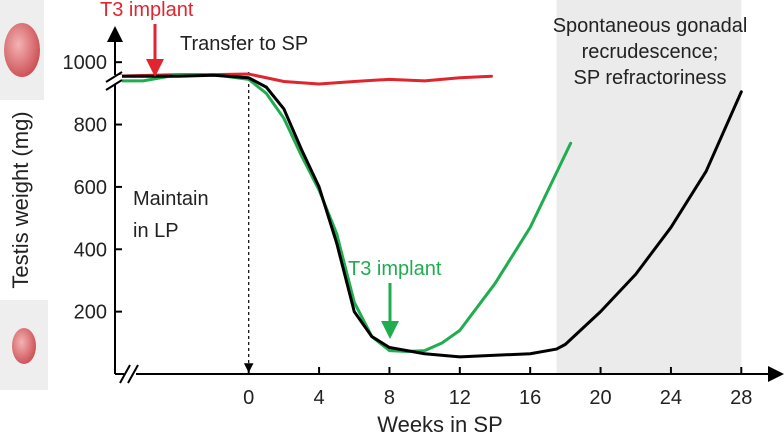 The width and height of the screenshot is (784, 441). I want to click on y-tick-label: 200, so click(90, 313).